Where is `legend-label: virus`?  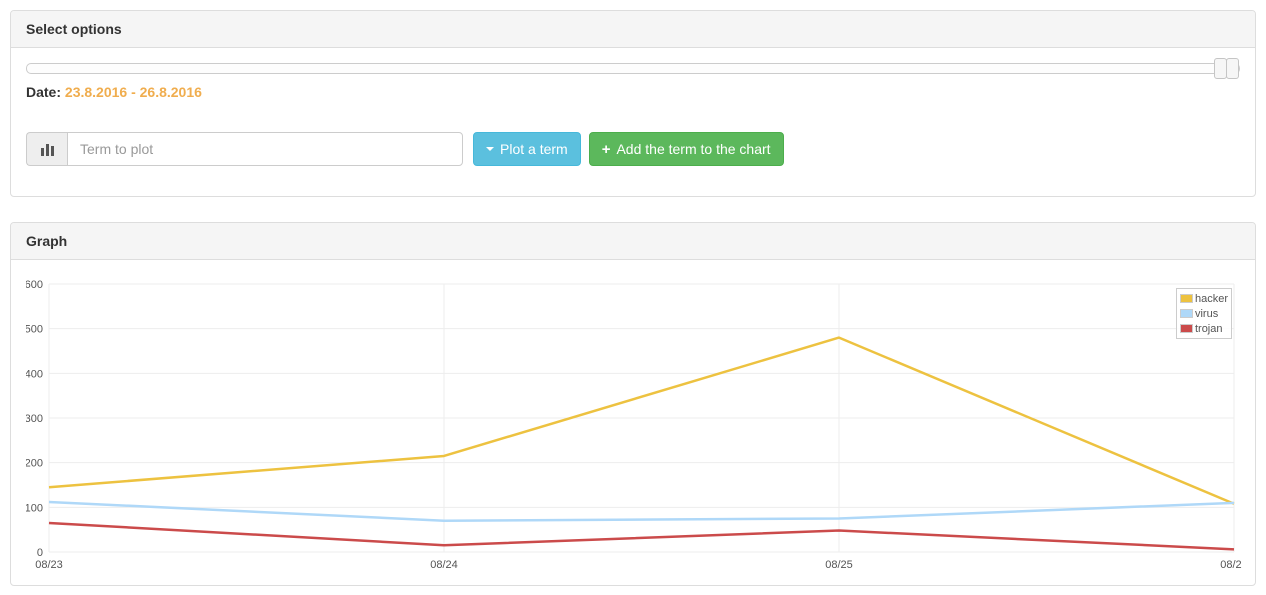 legend-label: virus is located at coordinates (1206, 313).